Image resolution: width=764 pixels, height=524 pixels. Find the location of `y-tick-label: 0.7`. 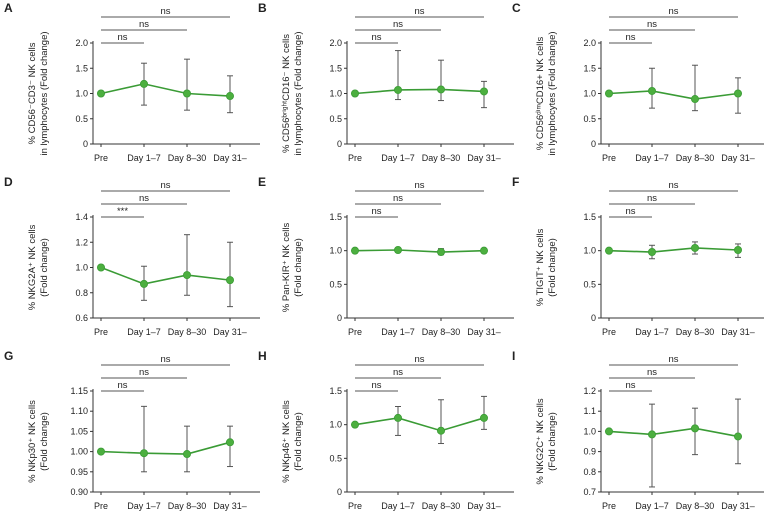

y-tick-label: 0.7 is located at coordinates (589, 492).